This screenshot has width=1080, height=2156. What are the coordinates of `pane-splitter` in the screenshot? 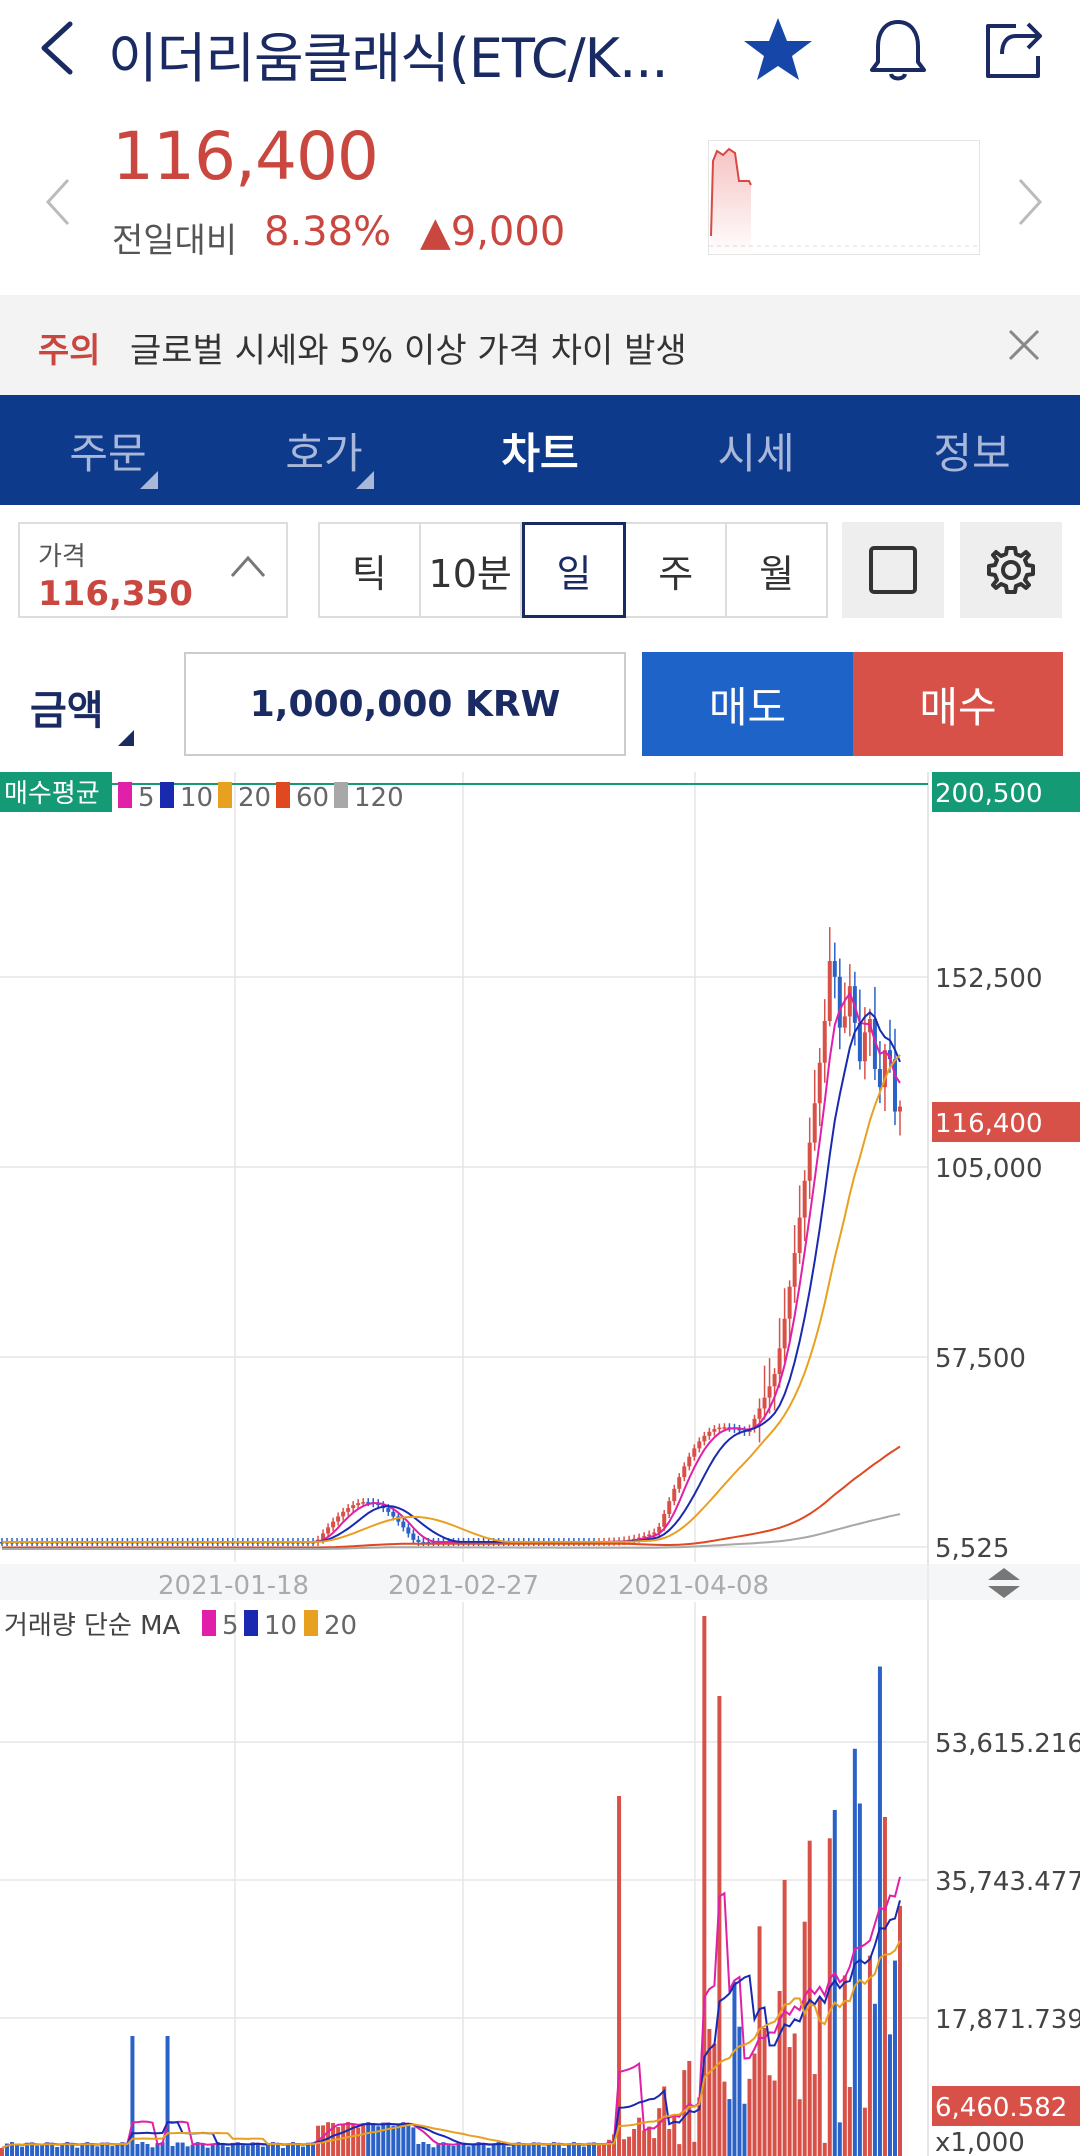 It's located at (540, 1582).